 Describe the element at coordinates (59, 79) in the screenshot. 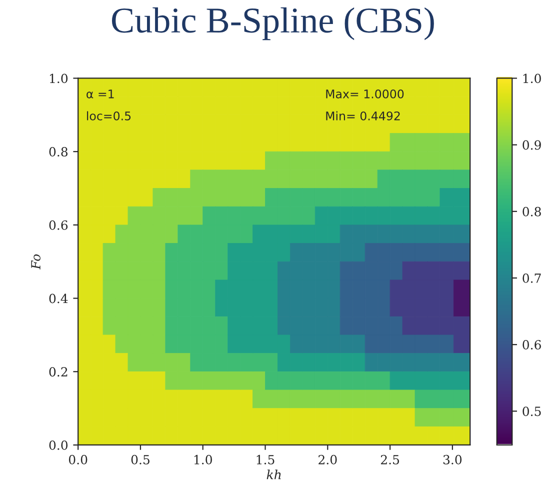

I see `y-tick-label: 1.0` at that location.